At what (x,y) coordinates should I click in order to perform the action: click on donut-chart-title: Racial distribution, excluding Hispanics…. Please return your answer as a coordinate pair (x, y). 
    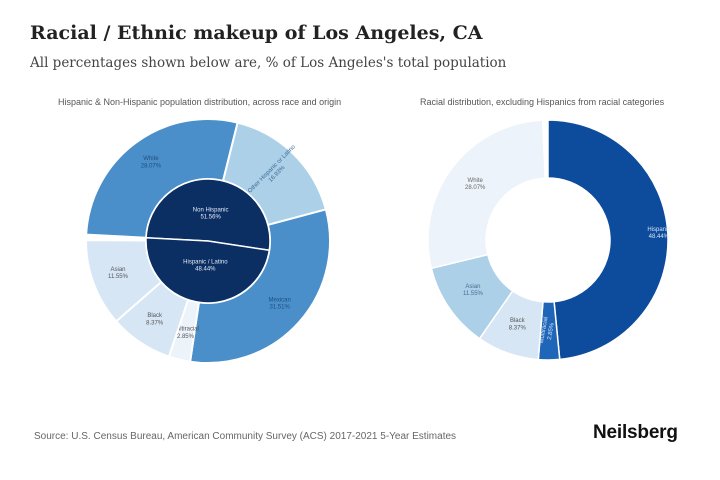
    Looking at the image, I should click on (542, 102).